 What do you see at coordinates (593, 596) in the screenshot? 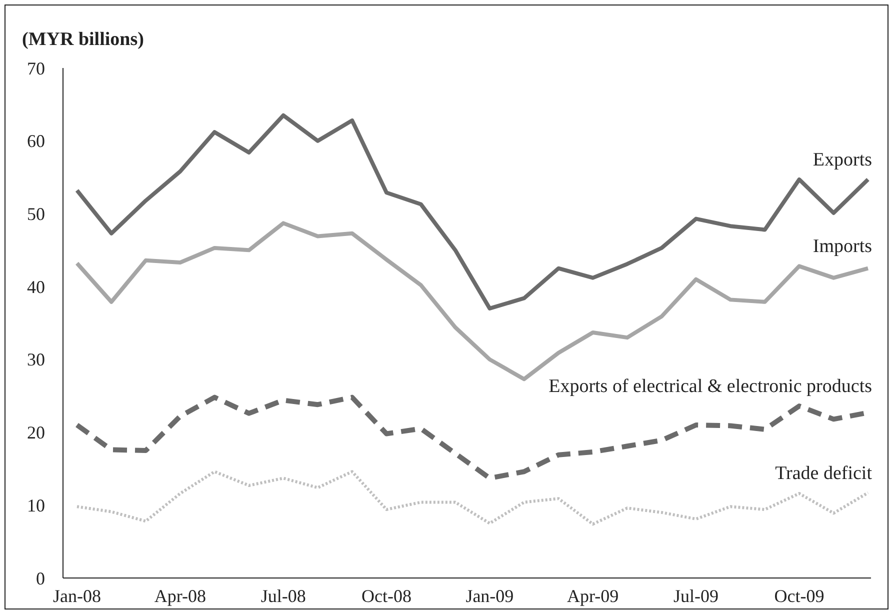
I see `x-tick-label: Apr-09` at bounding box center [593, 596].